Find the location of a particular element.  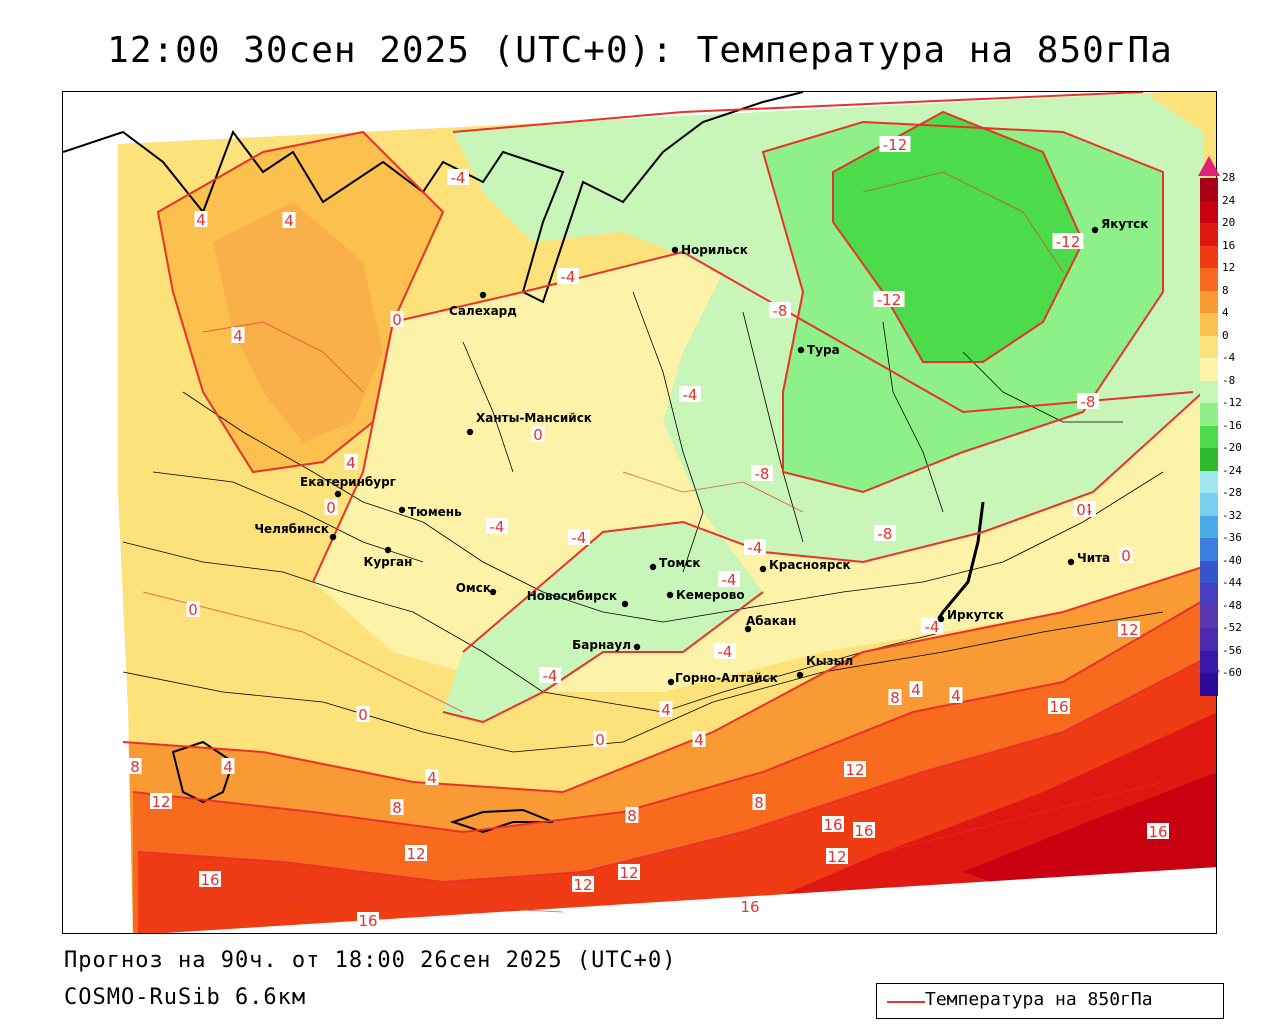

city-label: Тура is located at coordinates (823, 350).